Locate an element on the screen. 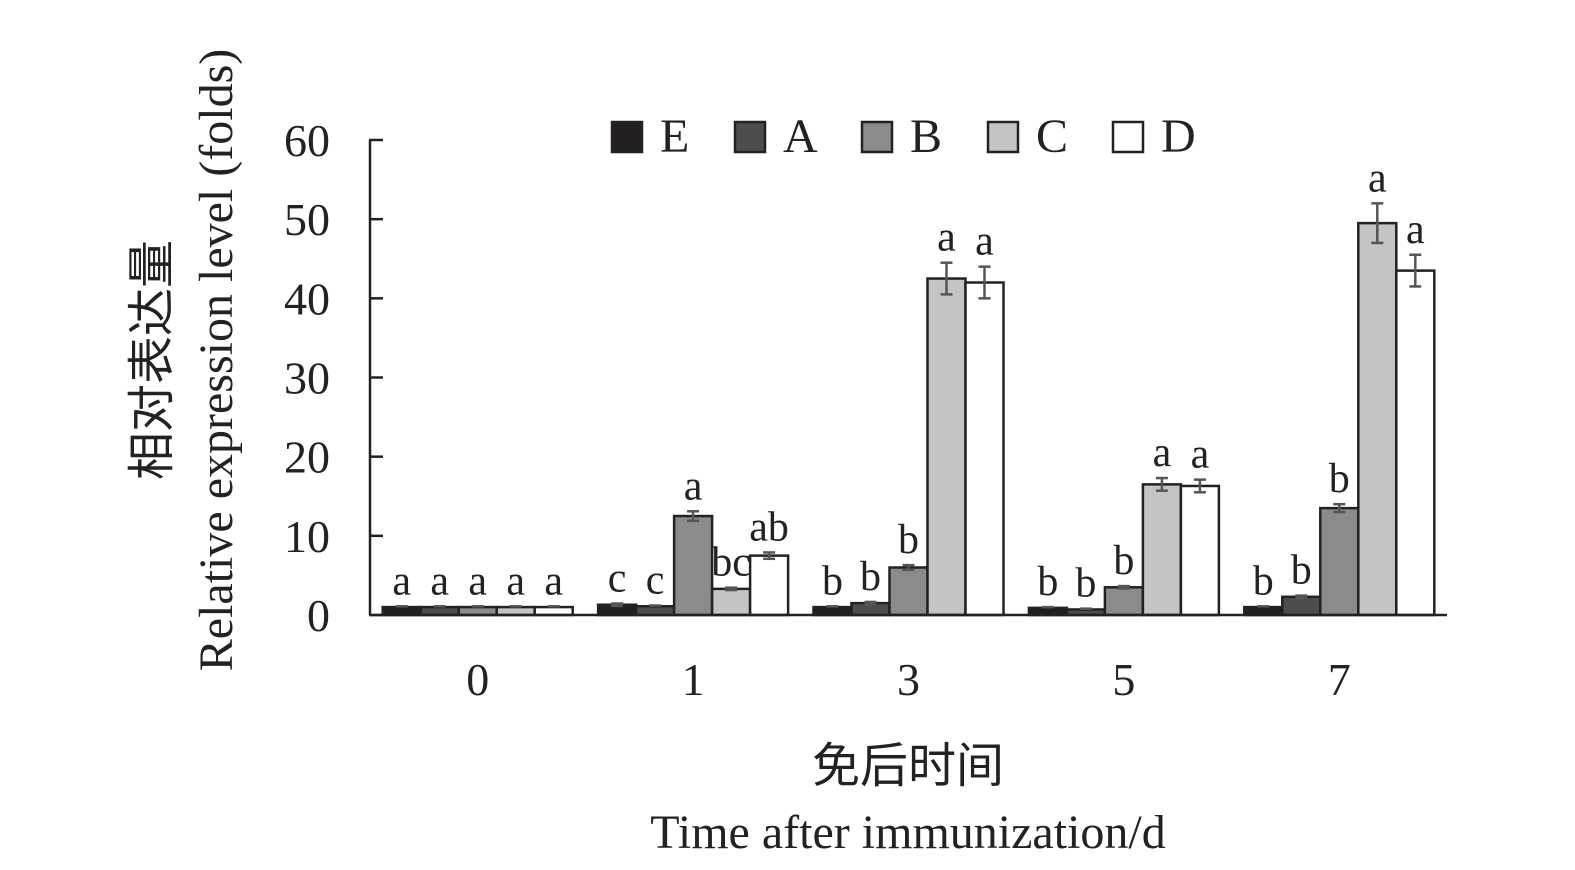  y-axis-title-en: Relative expression level (folds) is located at coordinates (216, 360).